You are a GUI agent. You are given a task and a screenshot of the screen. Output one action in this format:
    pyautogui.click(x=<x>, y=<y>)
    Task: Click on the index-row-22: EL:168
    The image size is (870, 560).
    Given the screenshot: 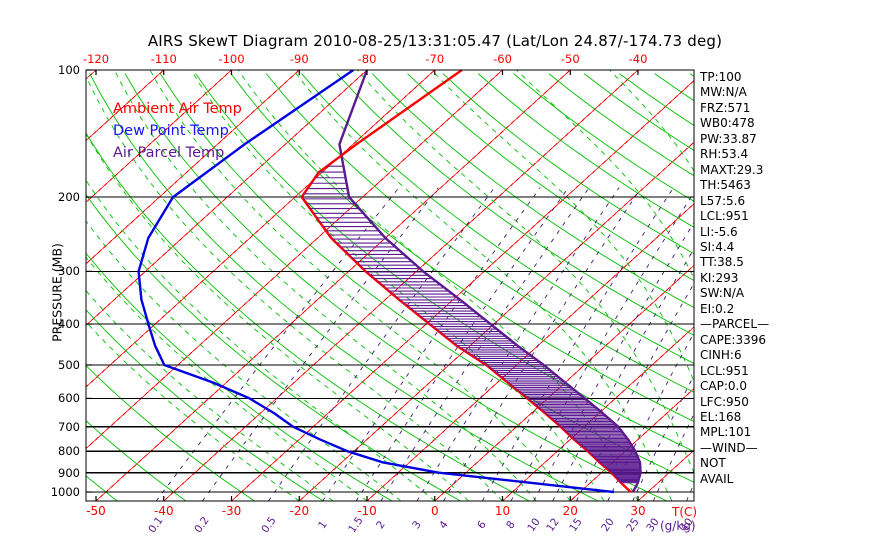 What is the action you would take?
    pyautogui.click(x=721, y=416)
    